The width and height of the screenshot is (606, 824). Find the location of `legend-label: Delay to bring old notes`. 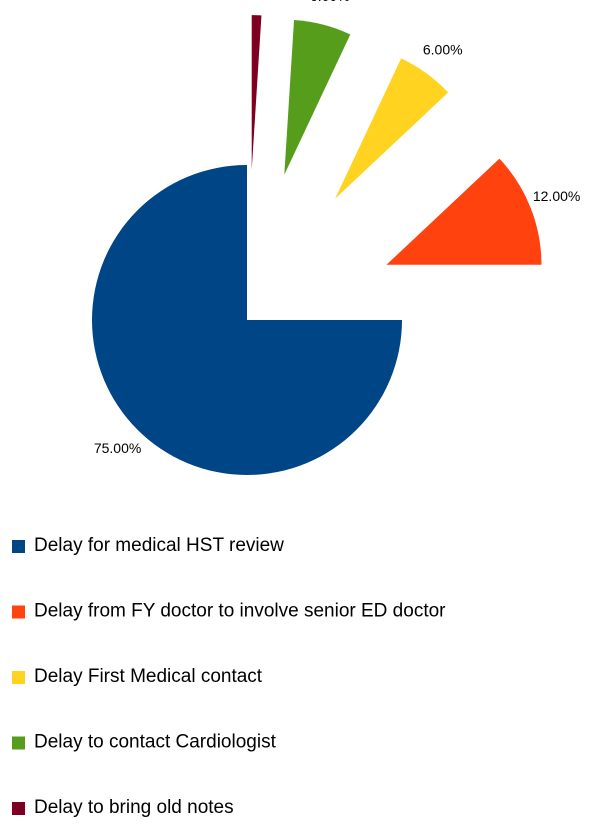

legend-label: Delay to bring old notes is located at coordinates (134, 807).